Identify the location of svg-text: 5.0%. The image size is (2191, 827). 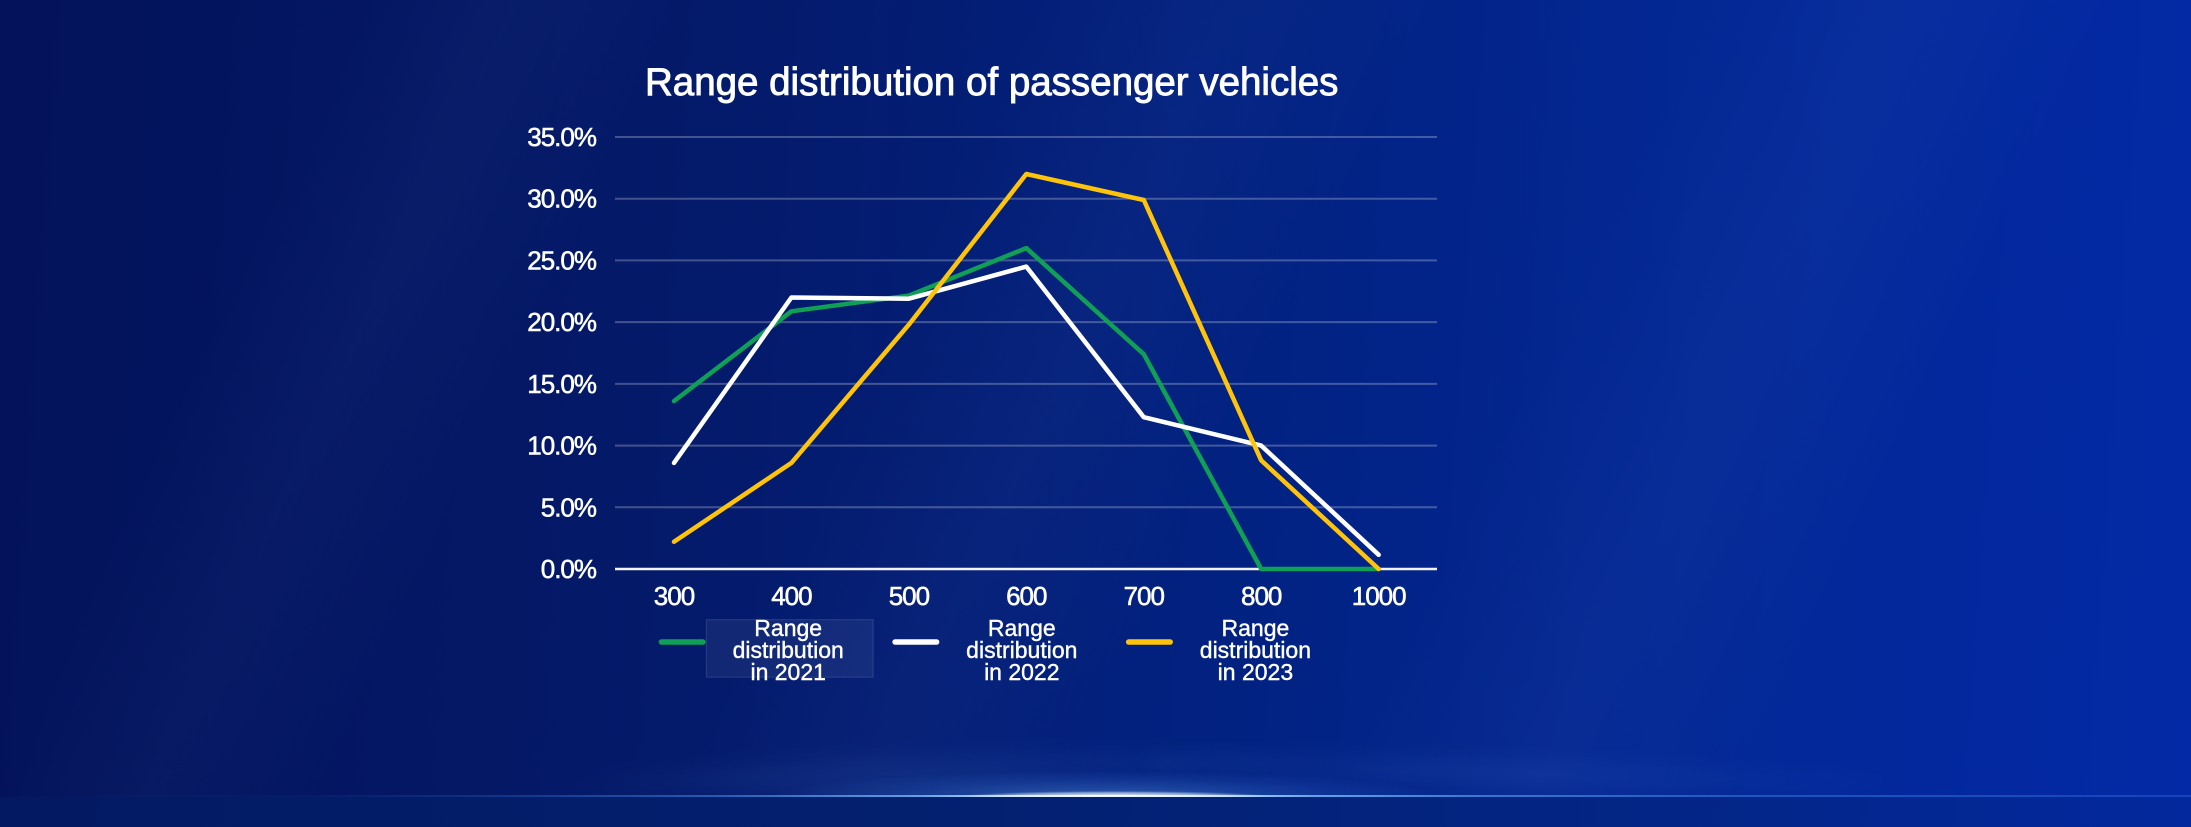
(569, 507).